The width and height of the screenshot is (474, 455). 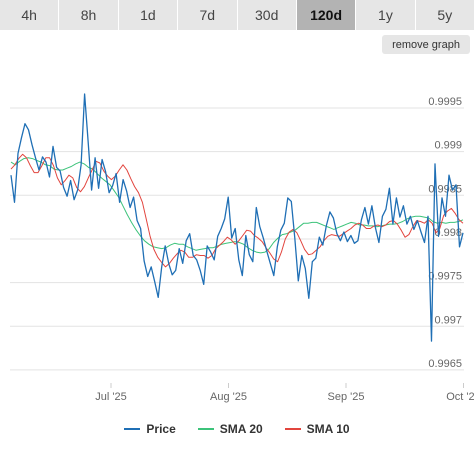 What do you see at coordinates (326, 15) in the screenshot?
I see `tab-120d: 120d` at bounding box center [326, 15].